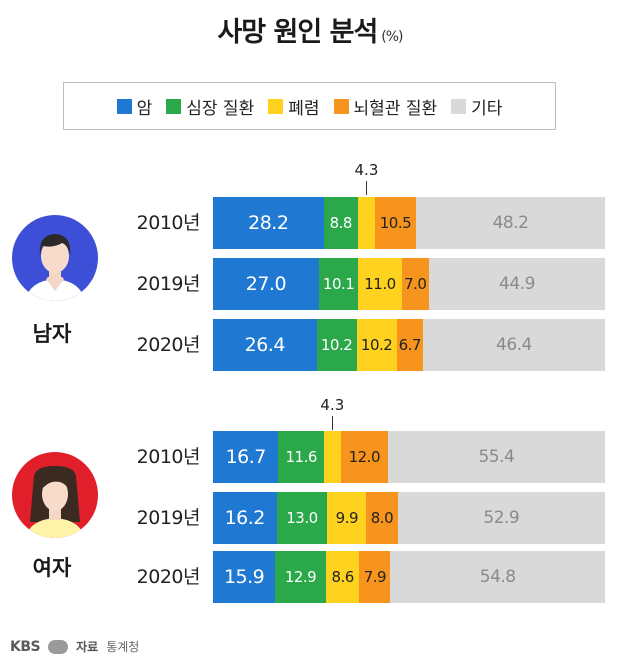  I want to click on bar-segment: 13.0, so click(302, 518).